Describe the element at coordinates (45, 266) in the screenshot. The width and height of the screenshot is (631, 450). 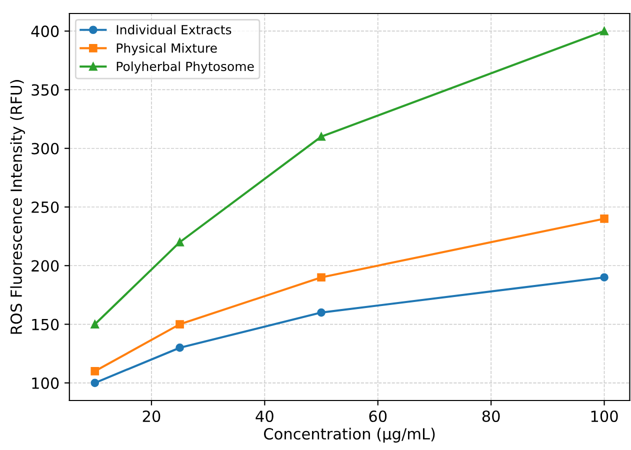
I see `y-tick-label: 200` at that location.